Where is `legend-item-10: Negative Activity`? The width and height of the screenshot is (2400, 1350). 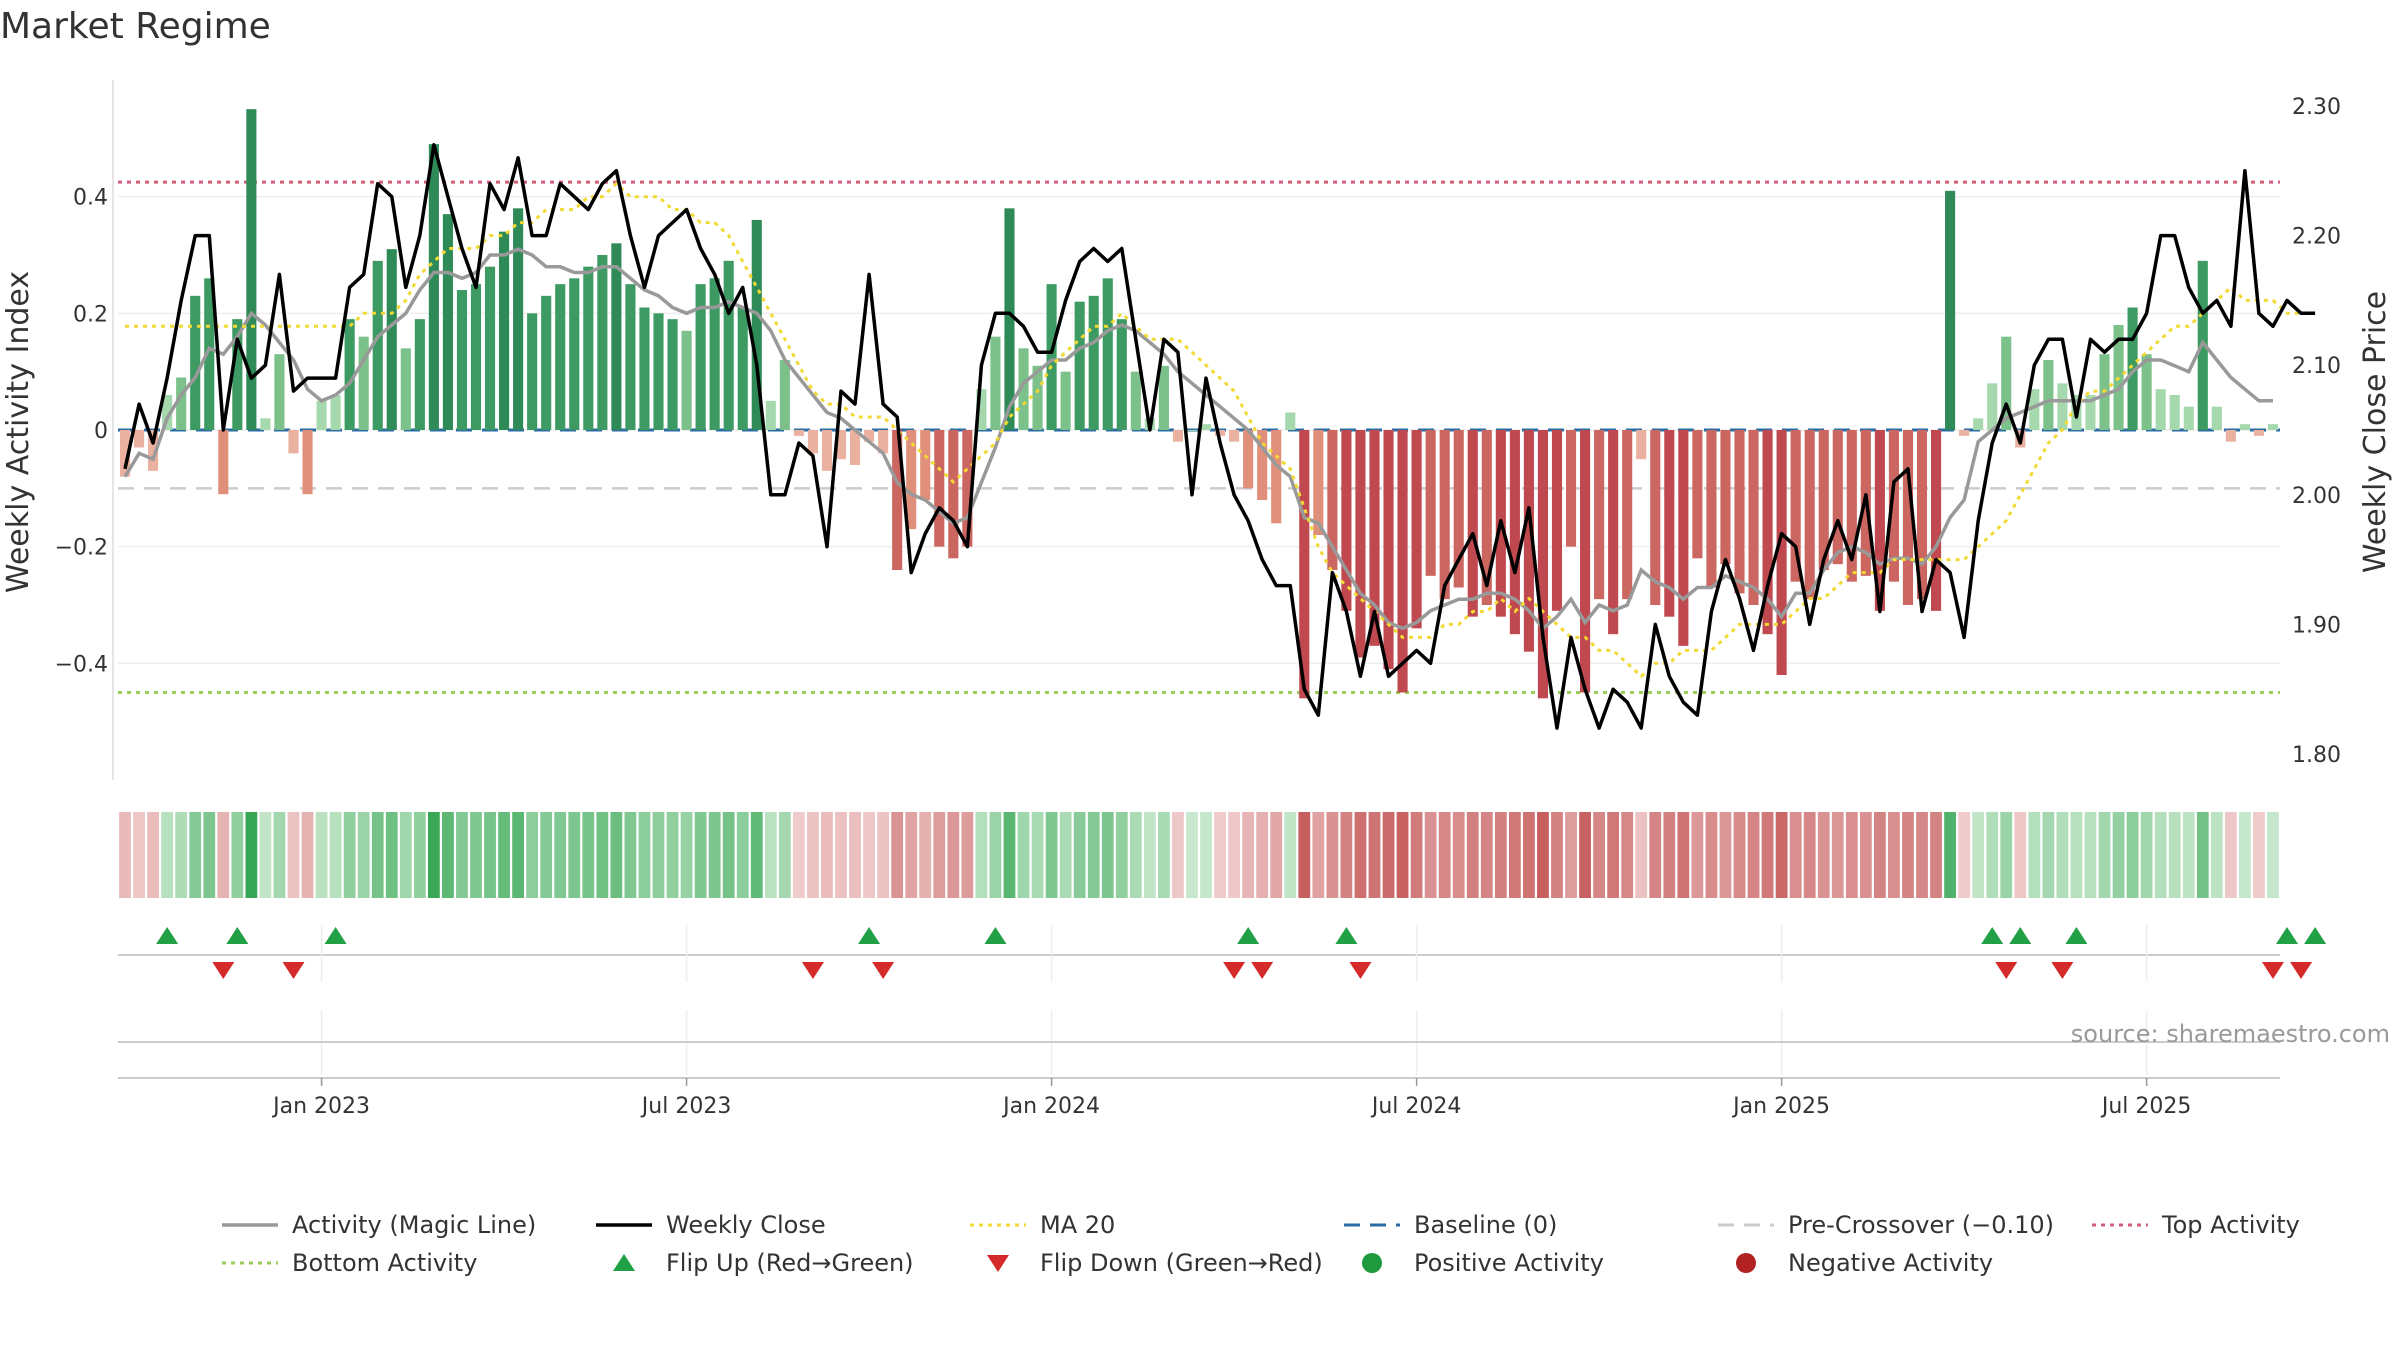
legend-item-10: Negative Activity is located at coordinates (1864, 1263).